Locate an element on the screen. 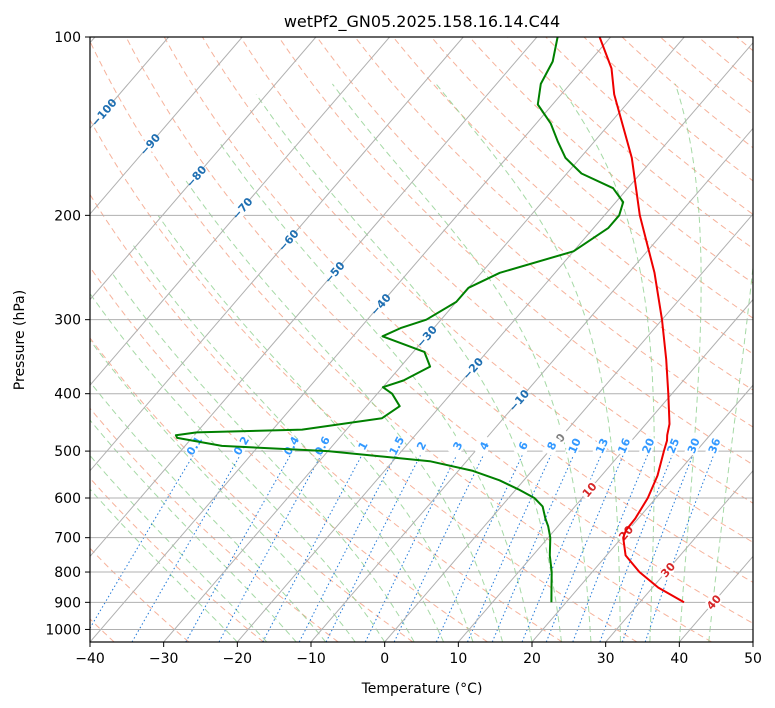 This screenshot has width=775, height=708. mixing-ratio-label: 25 is located at coordinates (673, 445).